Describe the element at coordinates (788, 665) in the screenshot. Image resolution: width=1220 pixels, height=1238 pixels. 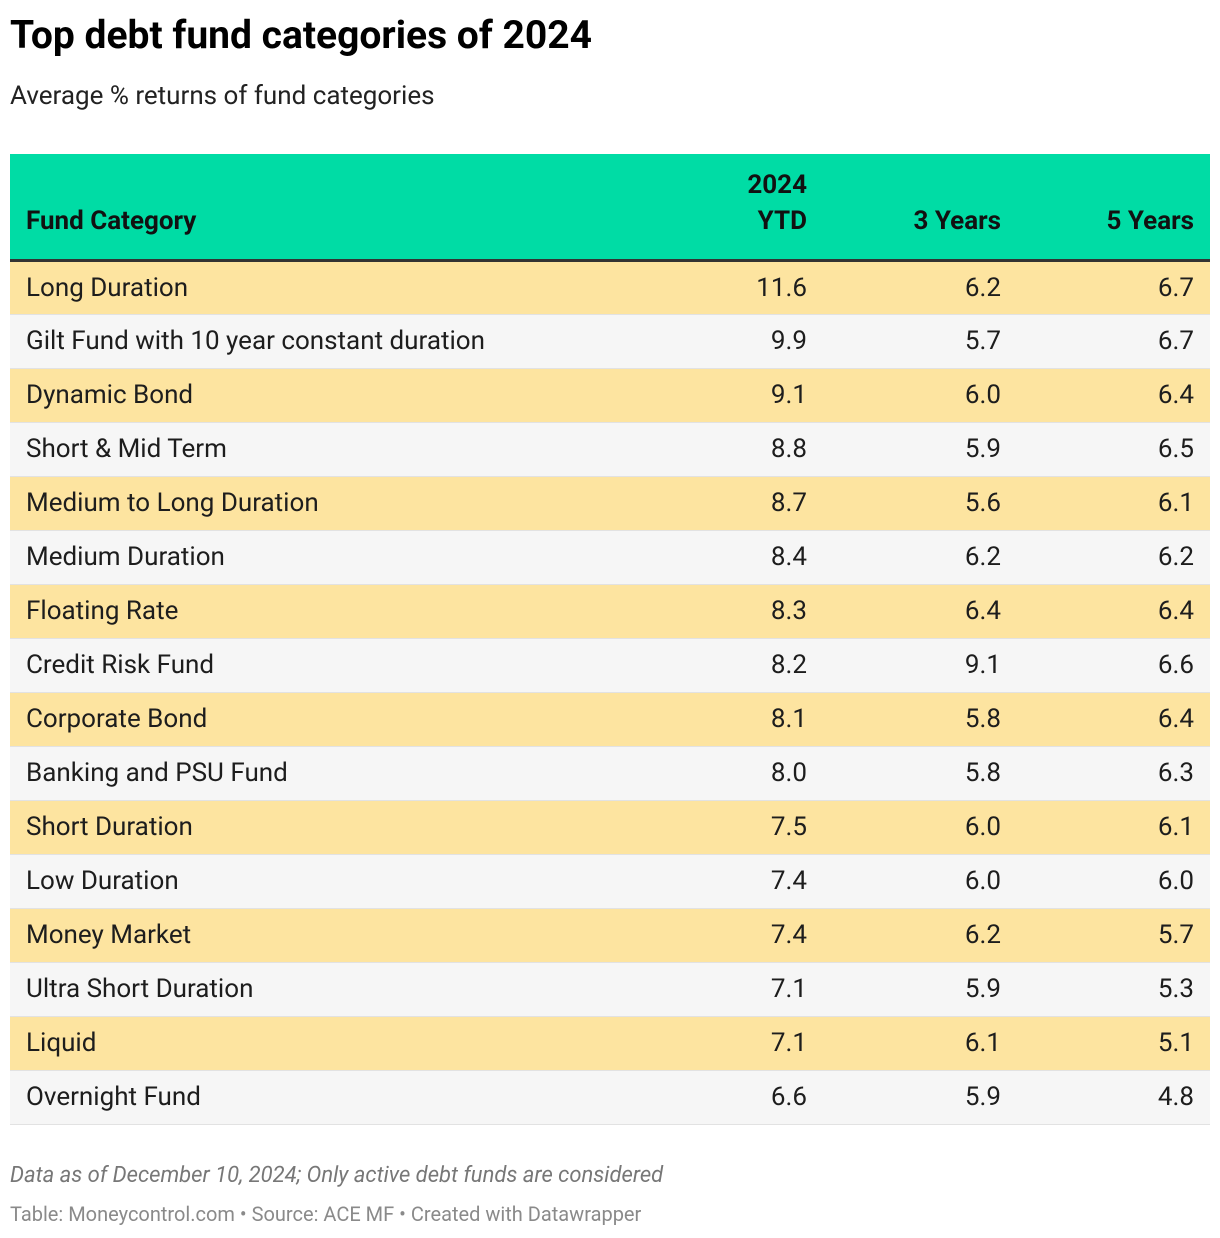
I see `value-cell: 8.2` at that location.